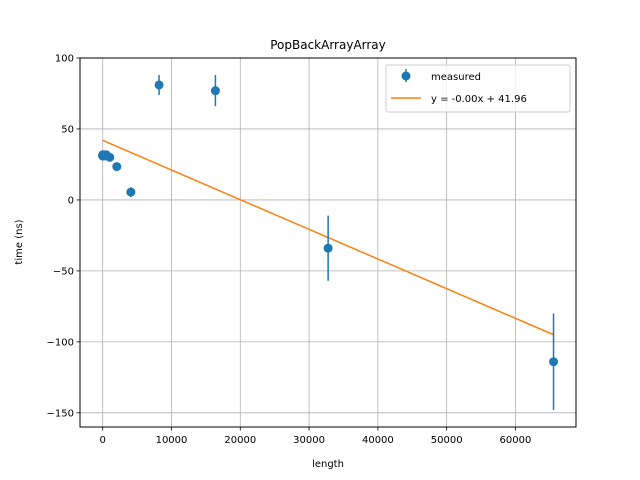 This screenshot has height=480, width=640. What do you see at coordinates (63, 271) in the screenshot?
I see `y-tick-label: −50` at bounding box center [63, 271].